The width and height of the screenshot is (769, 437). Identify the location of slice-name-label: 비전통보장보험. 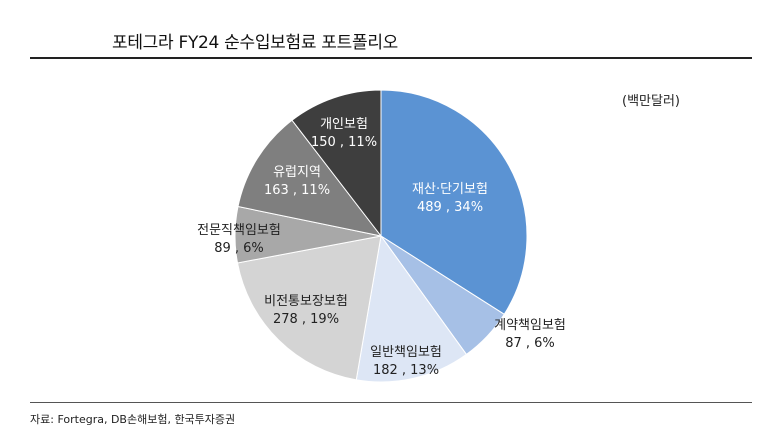
(306, 301).